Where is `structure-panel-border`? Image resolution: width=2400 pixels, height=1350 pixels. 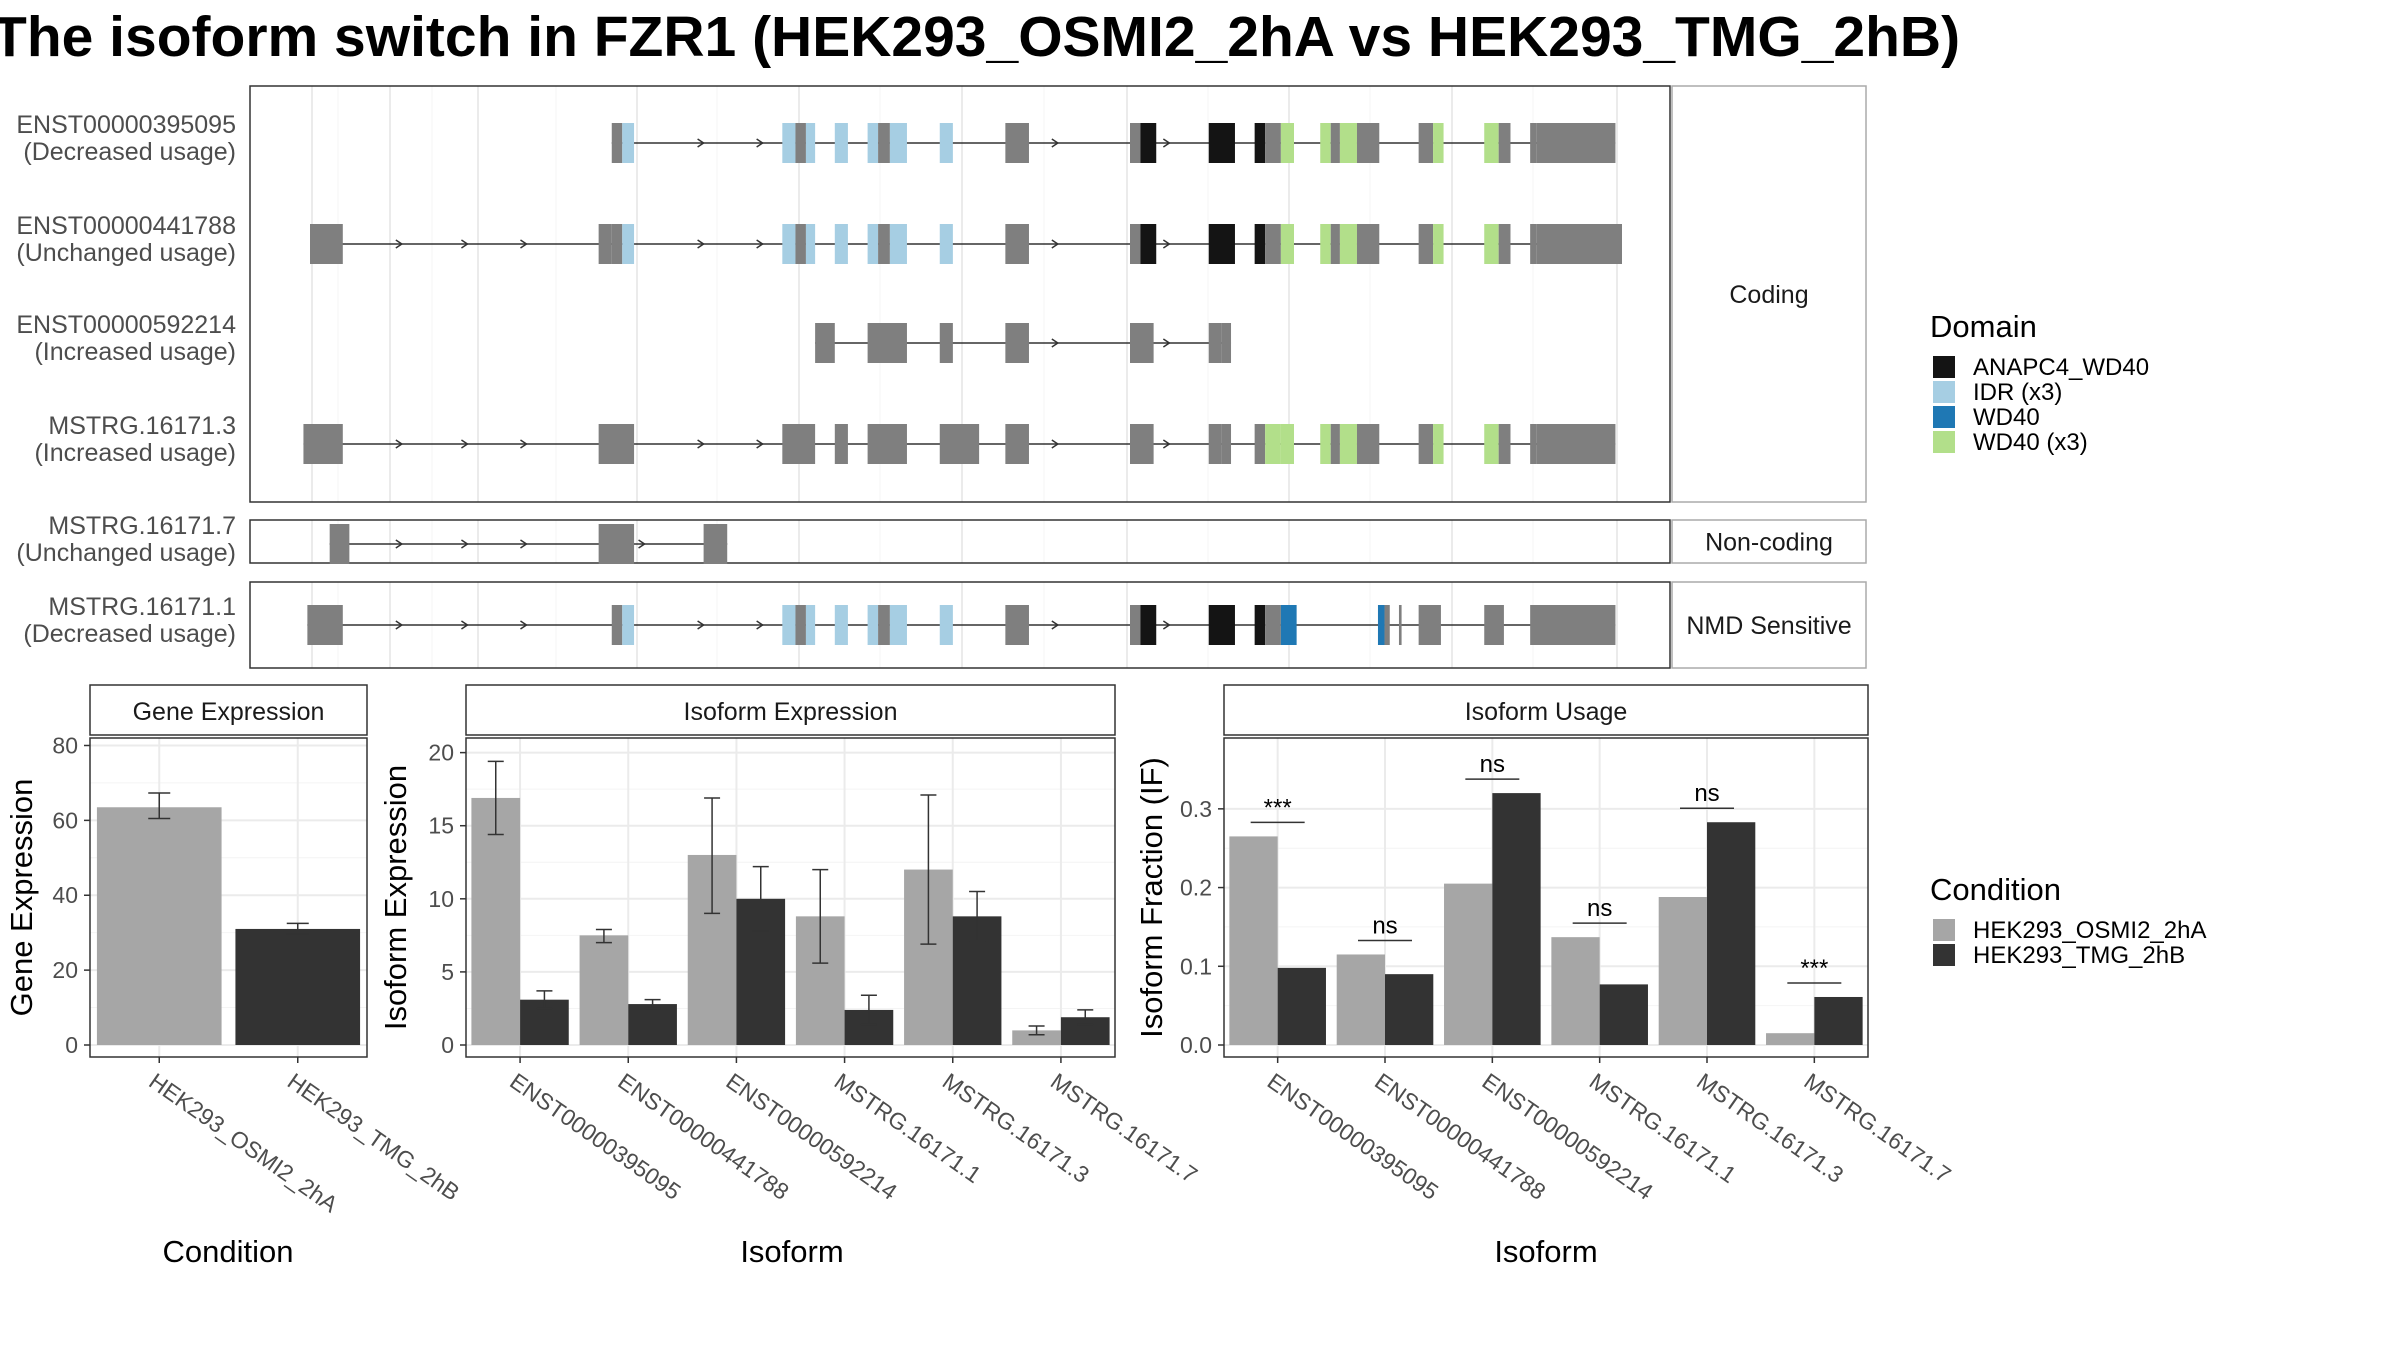
structure-panel-border is located at coordinates (960, 541).